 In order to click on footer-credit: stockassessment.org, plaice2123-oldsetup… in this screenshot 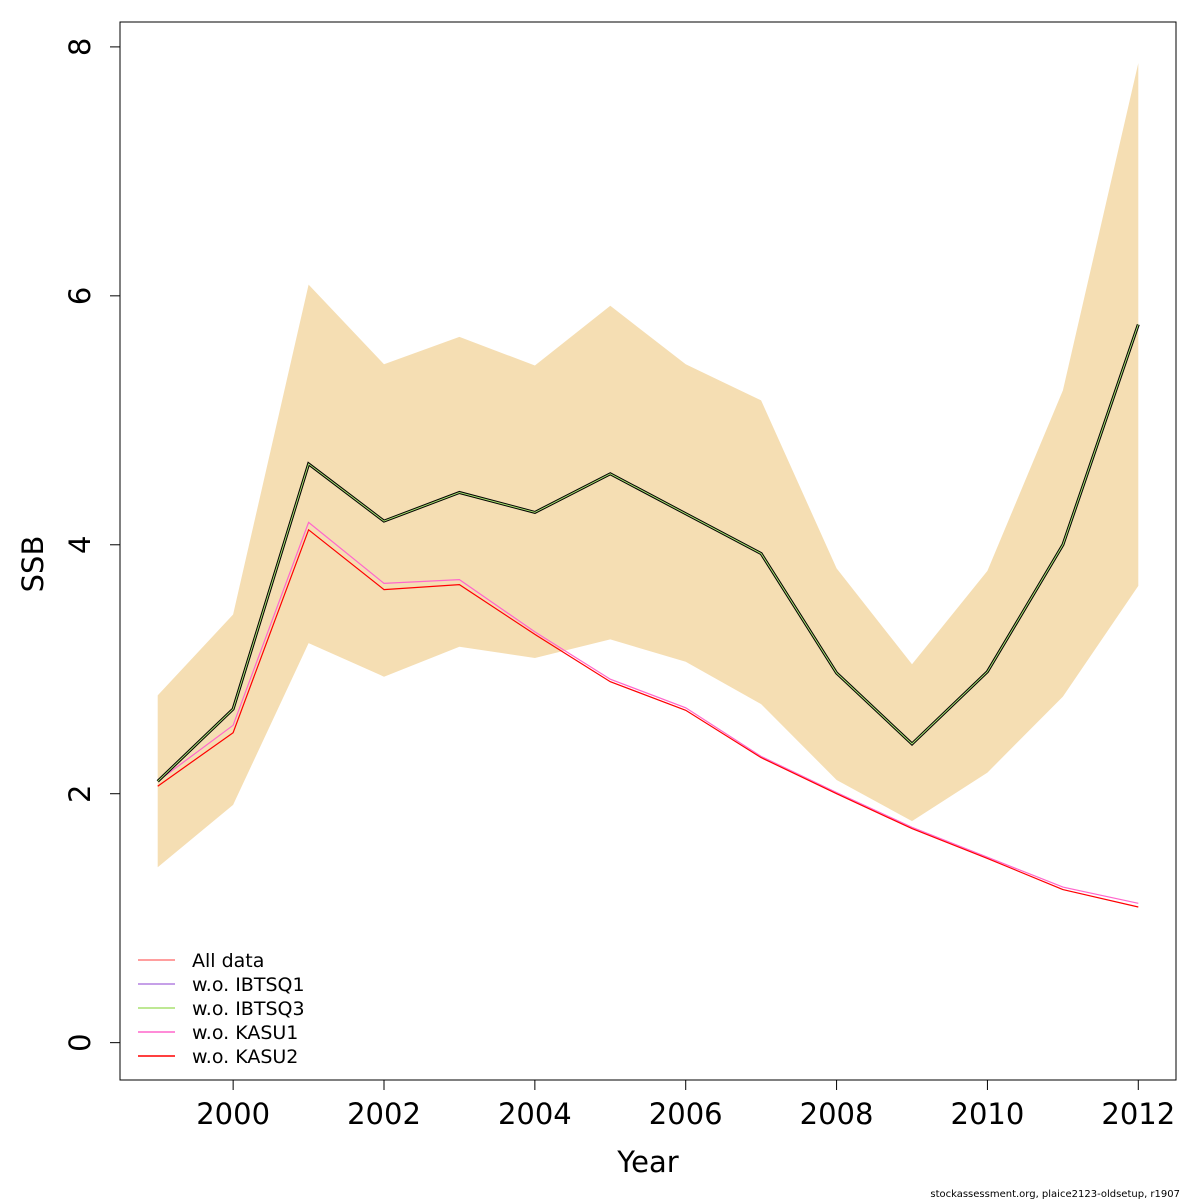, I will do `click(1055, 1194)`.